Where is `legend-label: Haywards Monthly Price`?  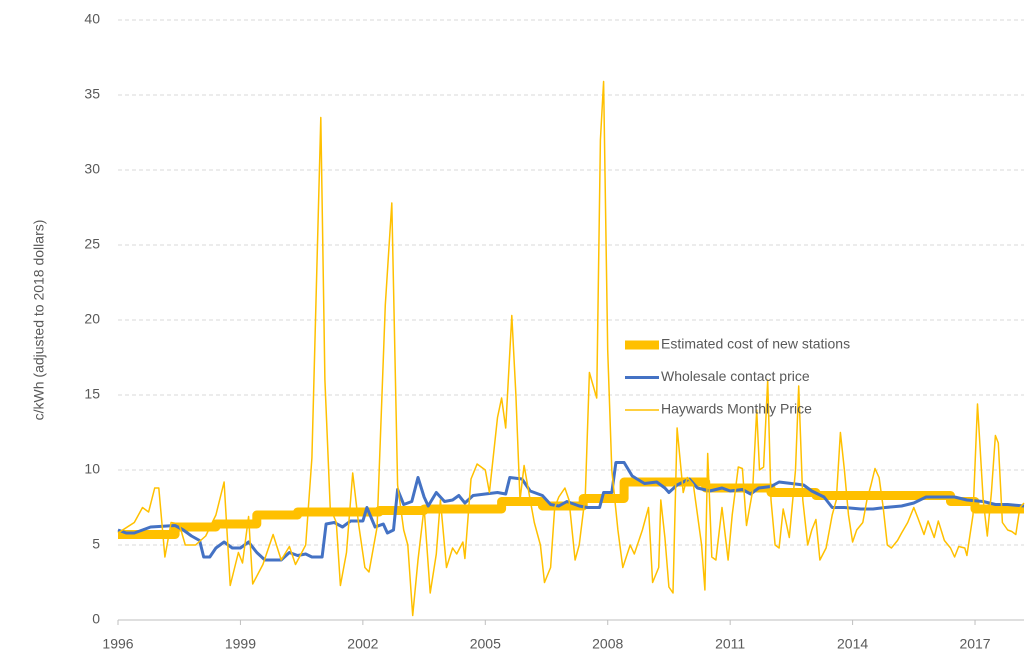 legend-label: Haywards Monthly Price is located at coordinates (736, 409).